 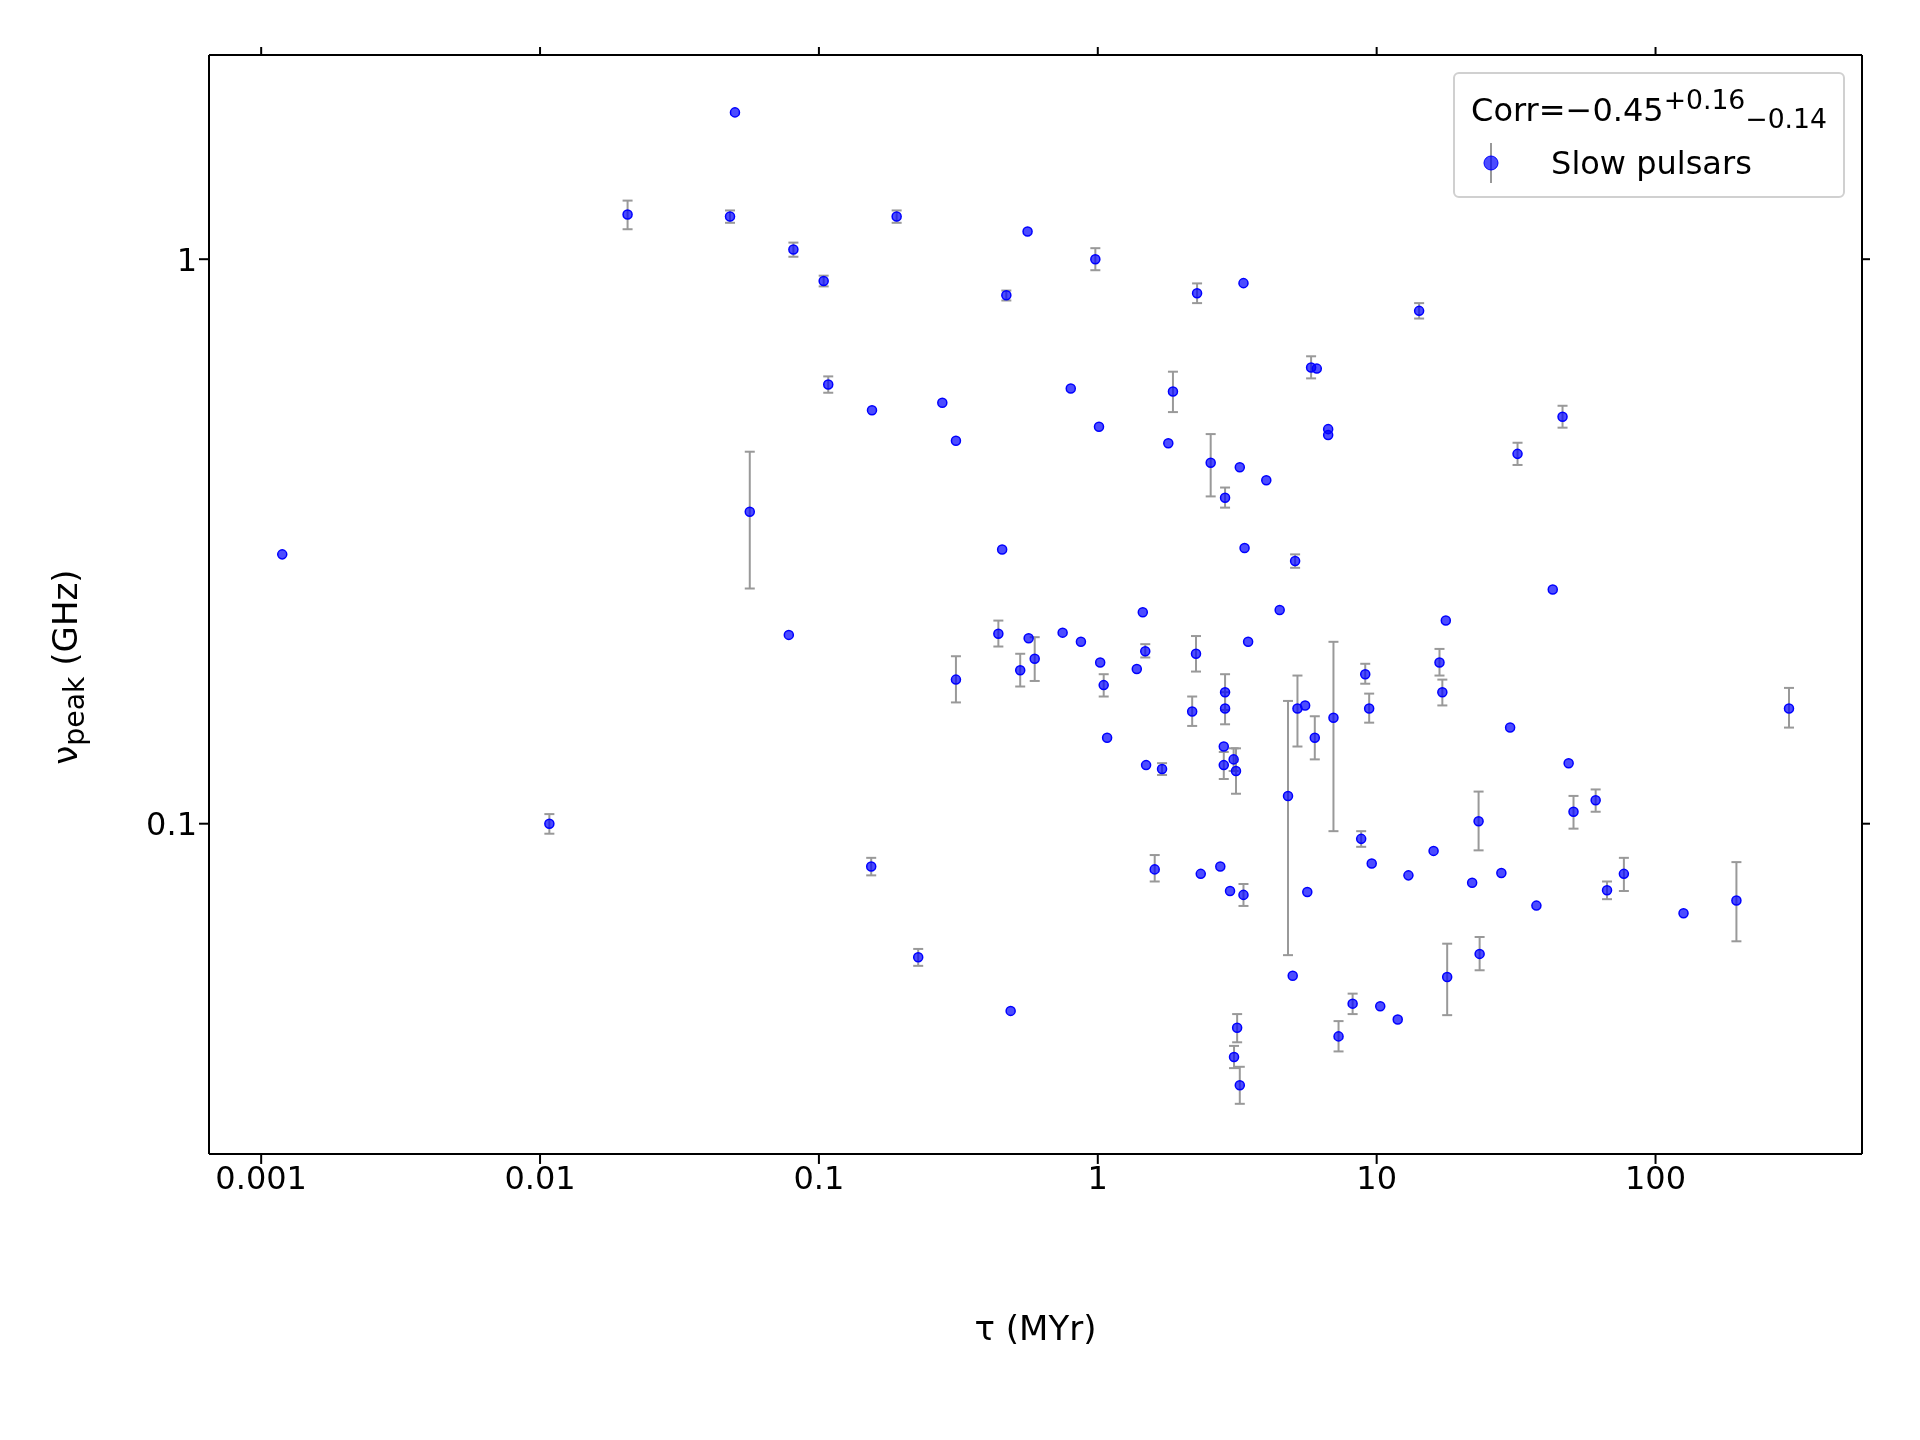 What do you see at coordinates (1035, 1328) in the screenshot?
I see `x-axis-title: τ (MYr)` at bounding box center [1035, 1328].